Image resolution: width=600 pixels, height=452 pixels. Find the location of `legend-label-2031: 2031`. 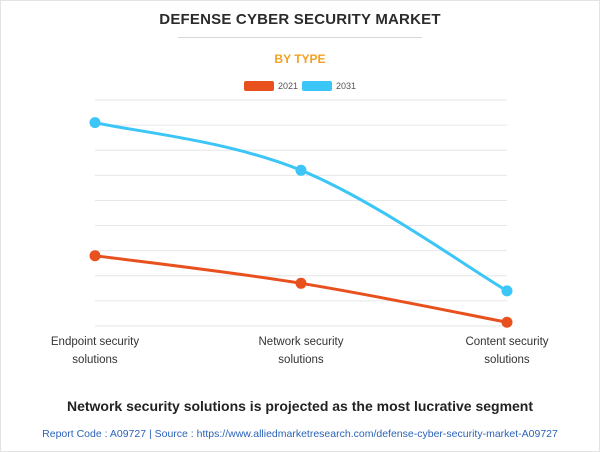

legend-label-2031: 2031 is located at coordinates (346, 86).